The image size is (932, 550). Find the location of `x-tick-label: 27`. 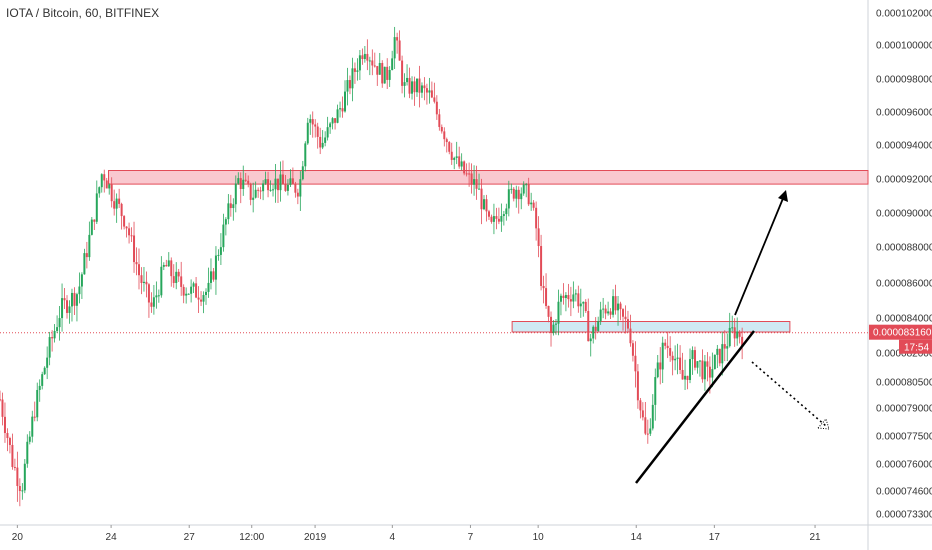

x-tick-label: 27 is located at coordinates (190, 537).